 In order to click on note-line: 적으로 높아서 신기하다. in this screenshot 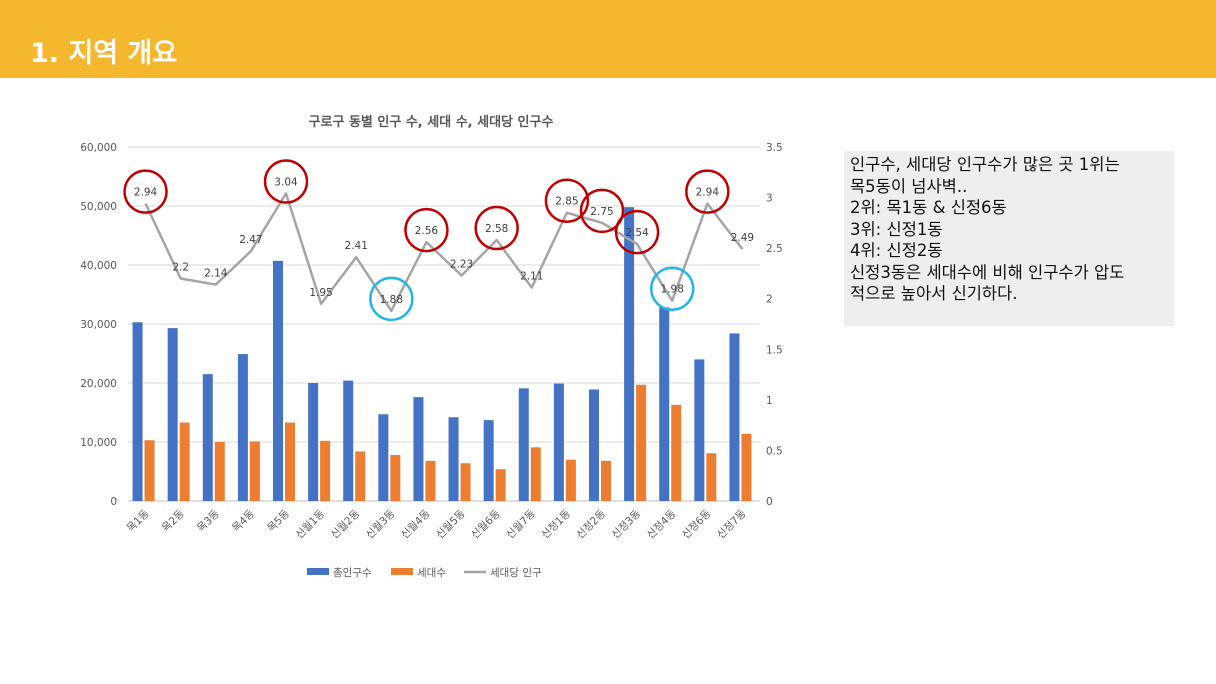, I will do `click(934, 293)`.